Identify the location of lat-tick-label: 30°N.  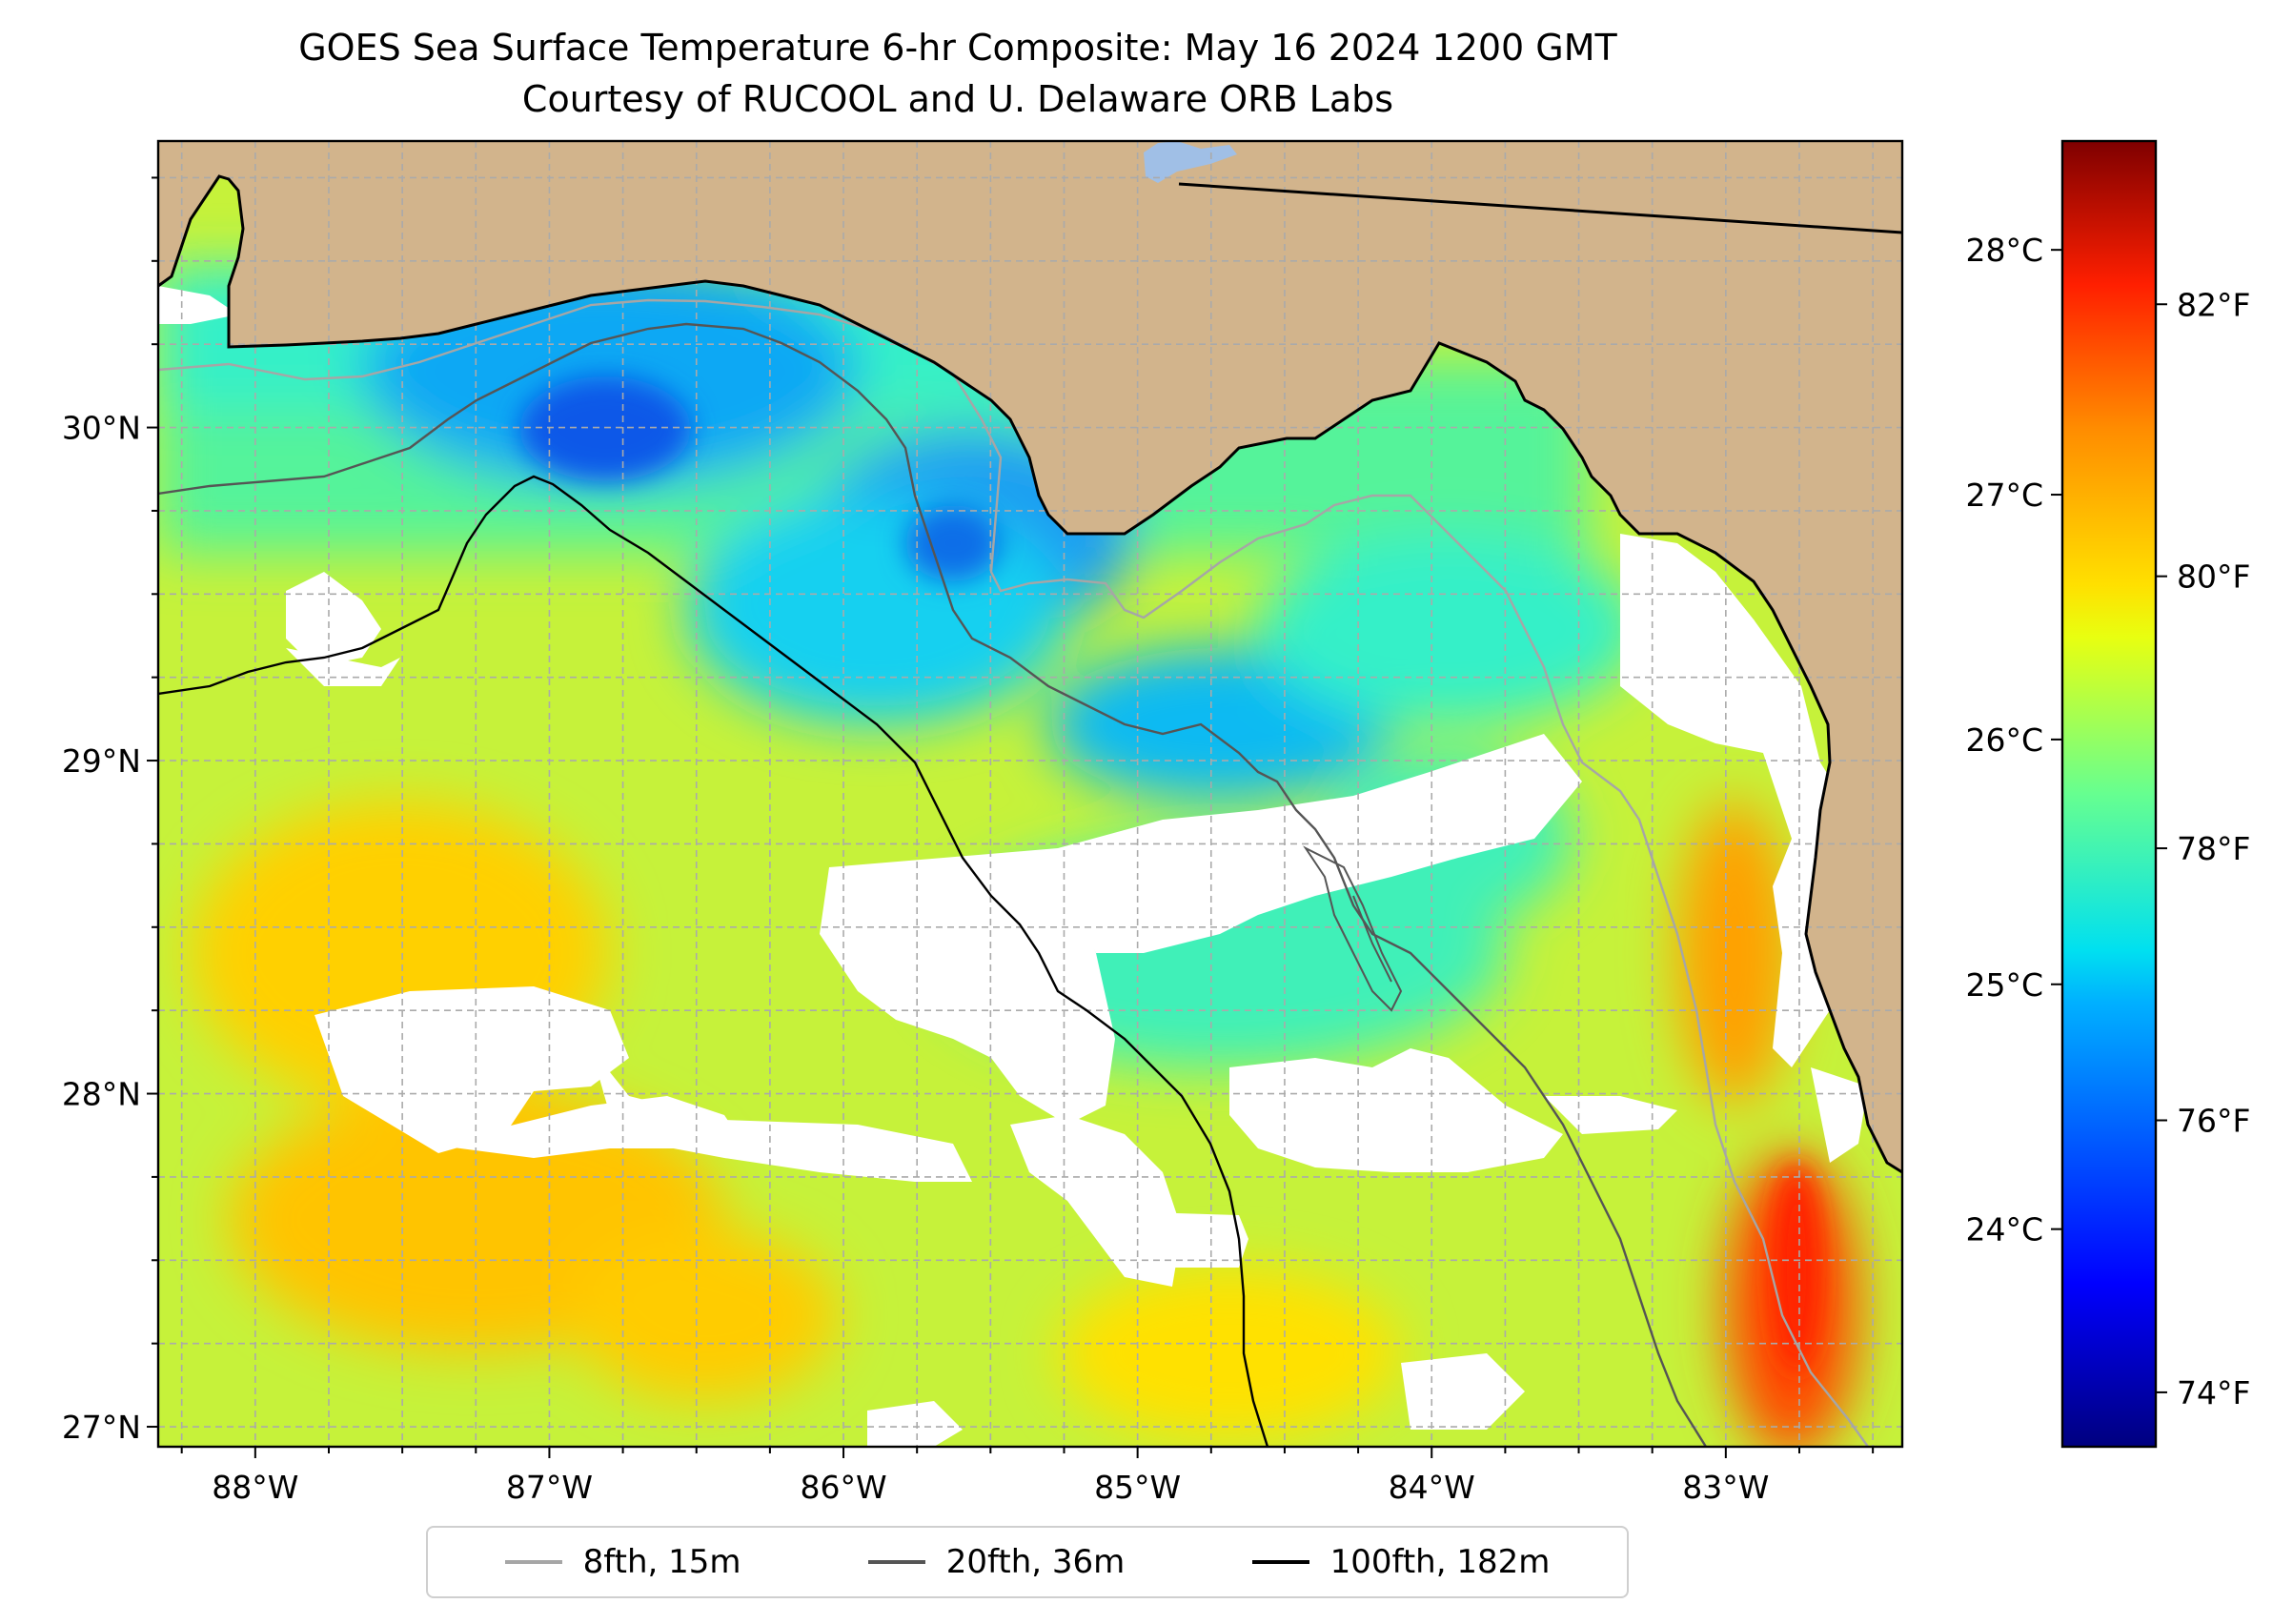
(102, 428).